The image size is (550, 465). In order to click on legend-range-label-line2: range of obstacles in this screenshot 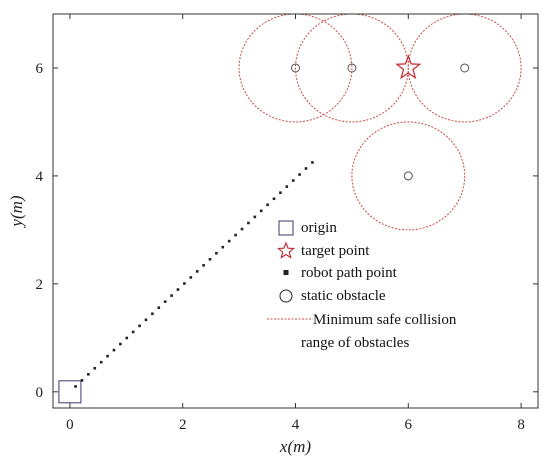, I will do `click(355, 343)`.